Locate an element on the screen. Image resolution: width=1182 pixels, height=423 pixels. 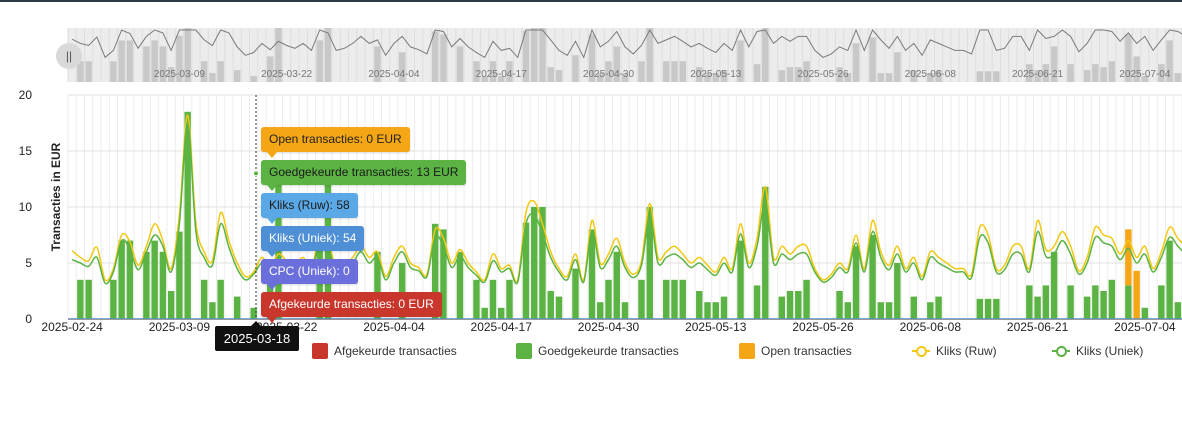
tooltip-approved: Goedgekeurde transacties: 13 EUR is located at coordinates (364, 175).